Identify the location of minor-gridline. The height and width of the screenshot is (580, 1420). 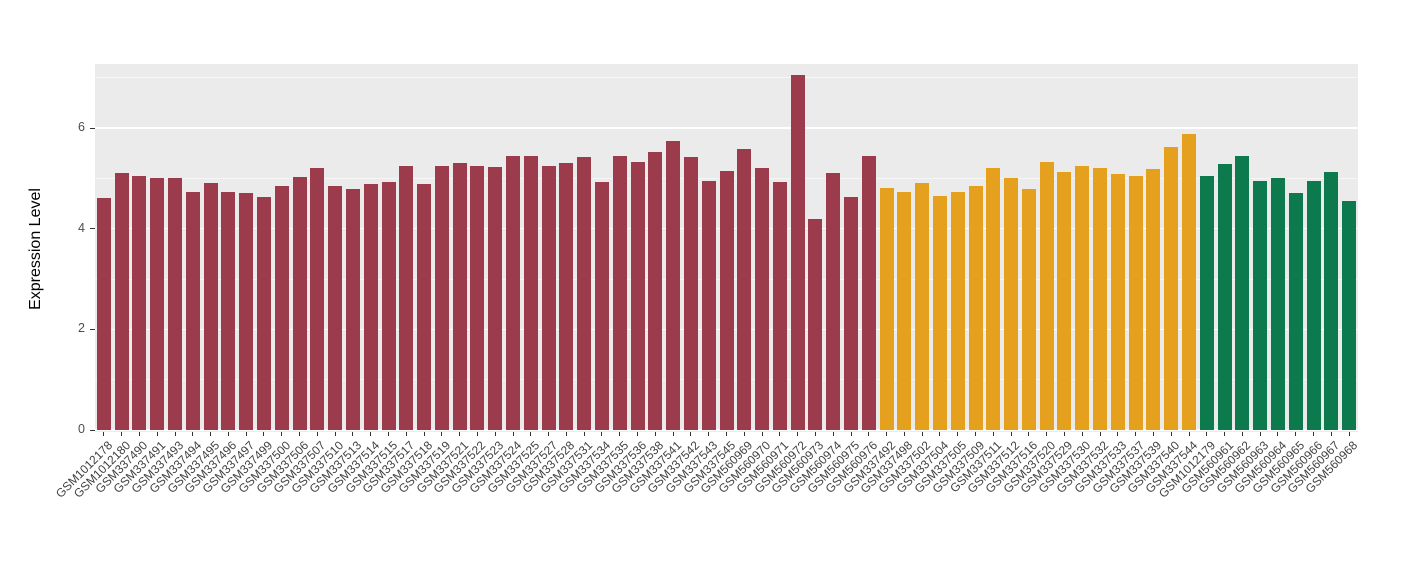
(726, 78).